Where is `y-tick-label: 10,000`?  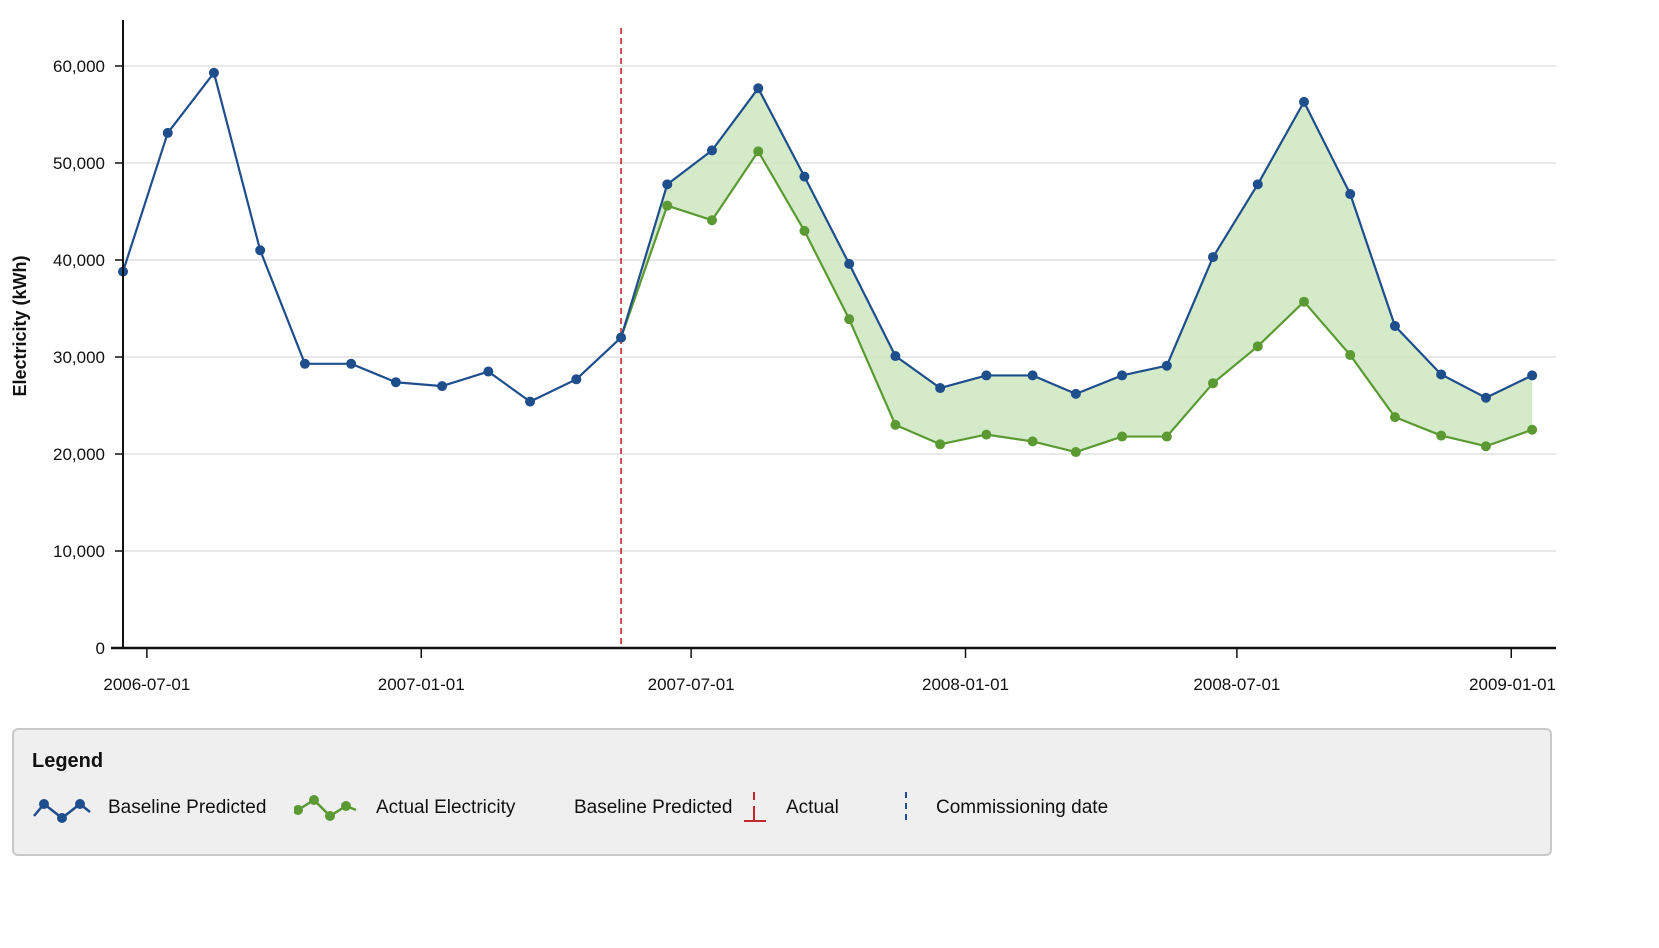
y-tick-label: 10,000 is located at coordinates (79, 551).